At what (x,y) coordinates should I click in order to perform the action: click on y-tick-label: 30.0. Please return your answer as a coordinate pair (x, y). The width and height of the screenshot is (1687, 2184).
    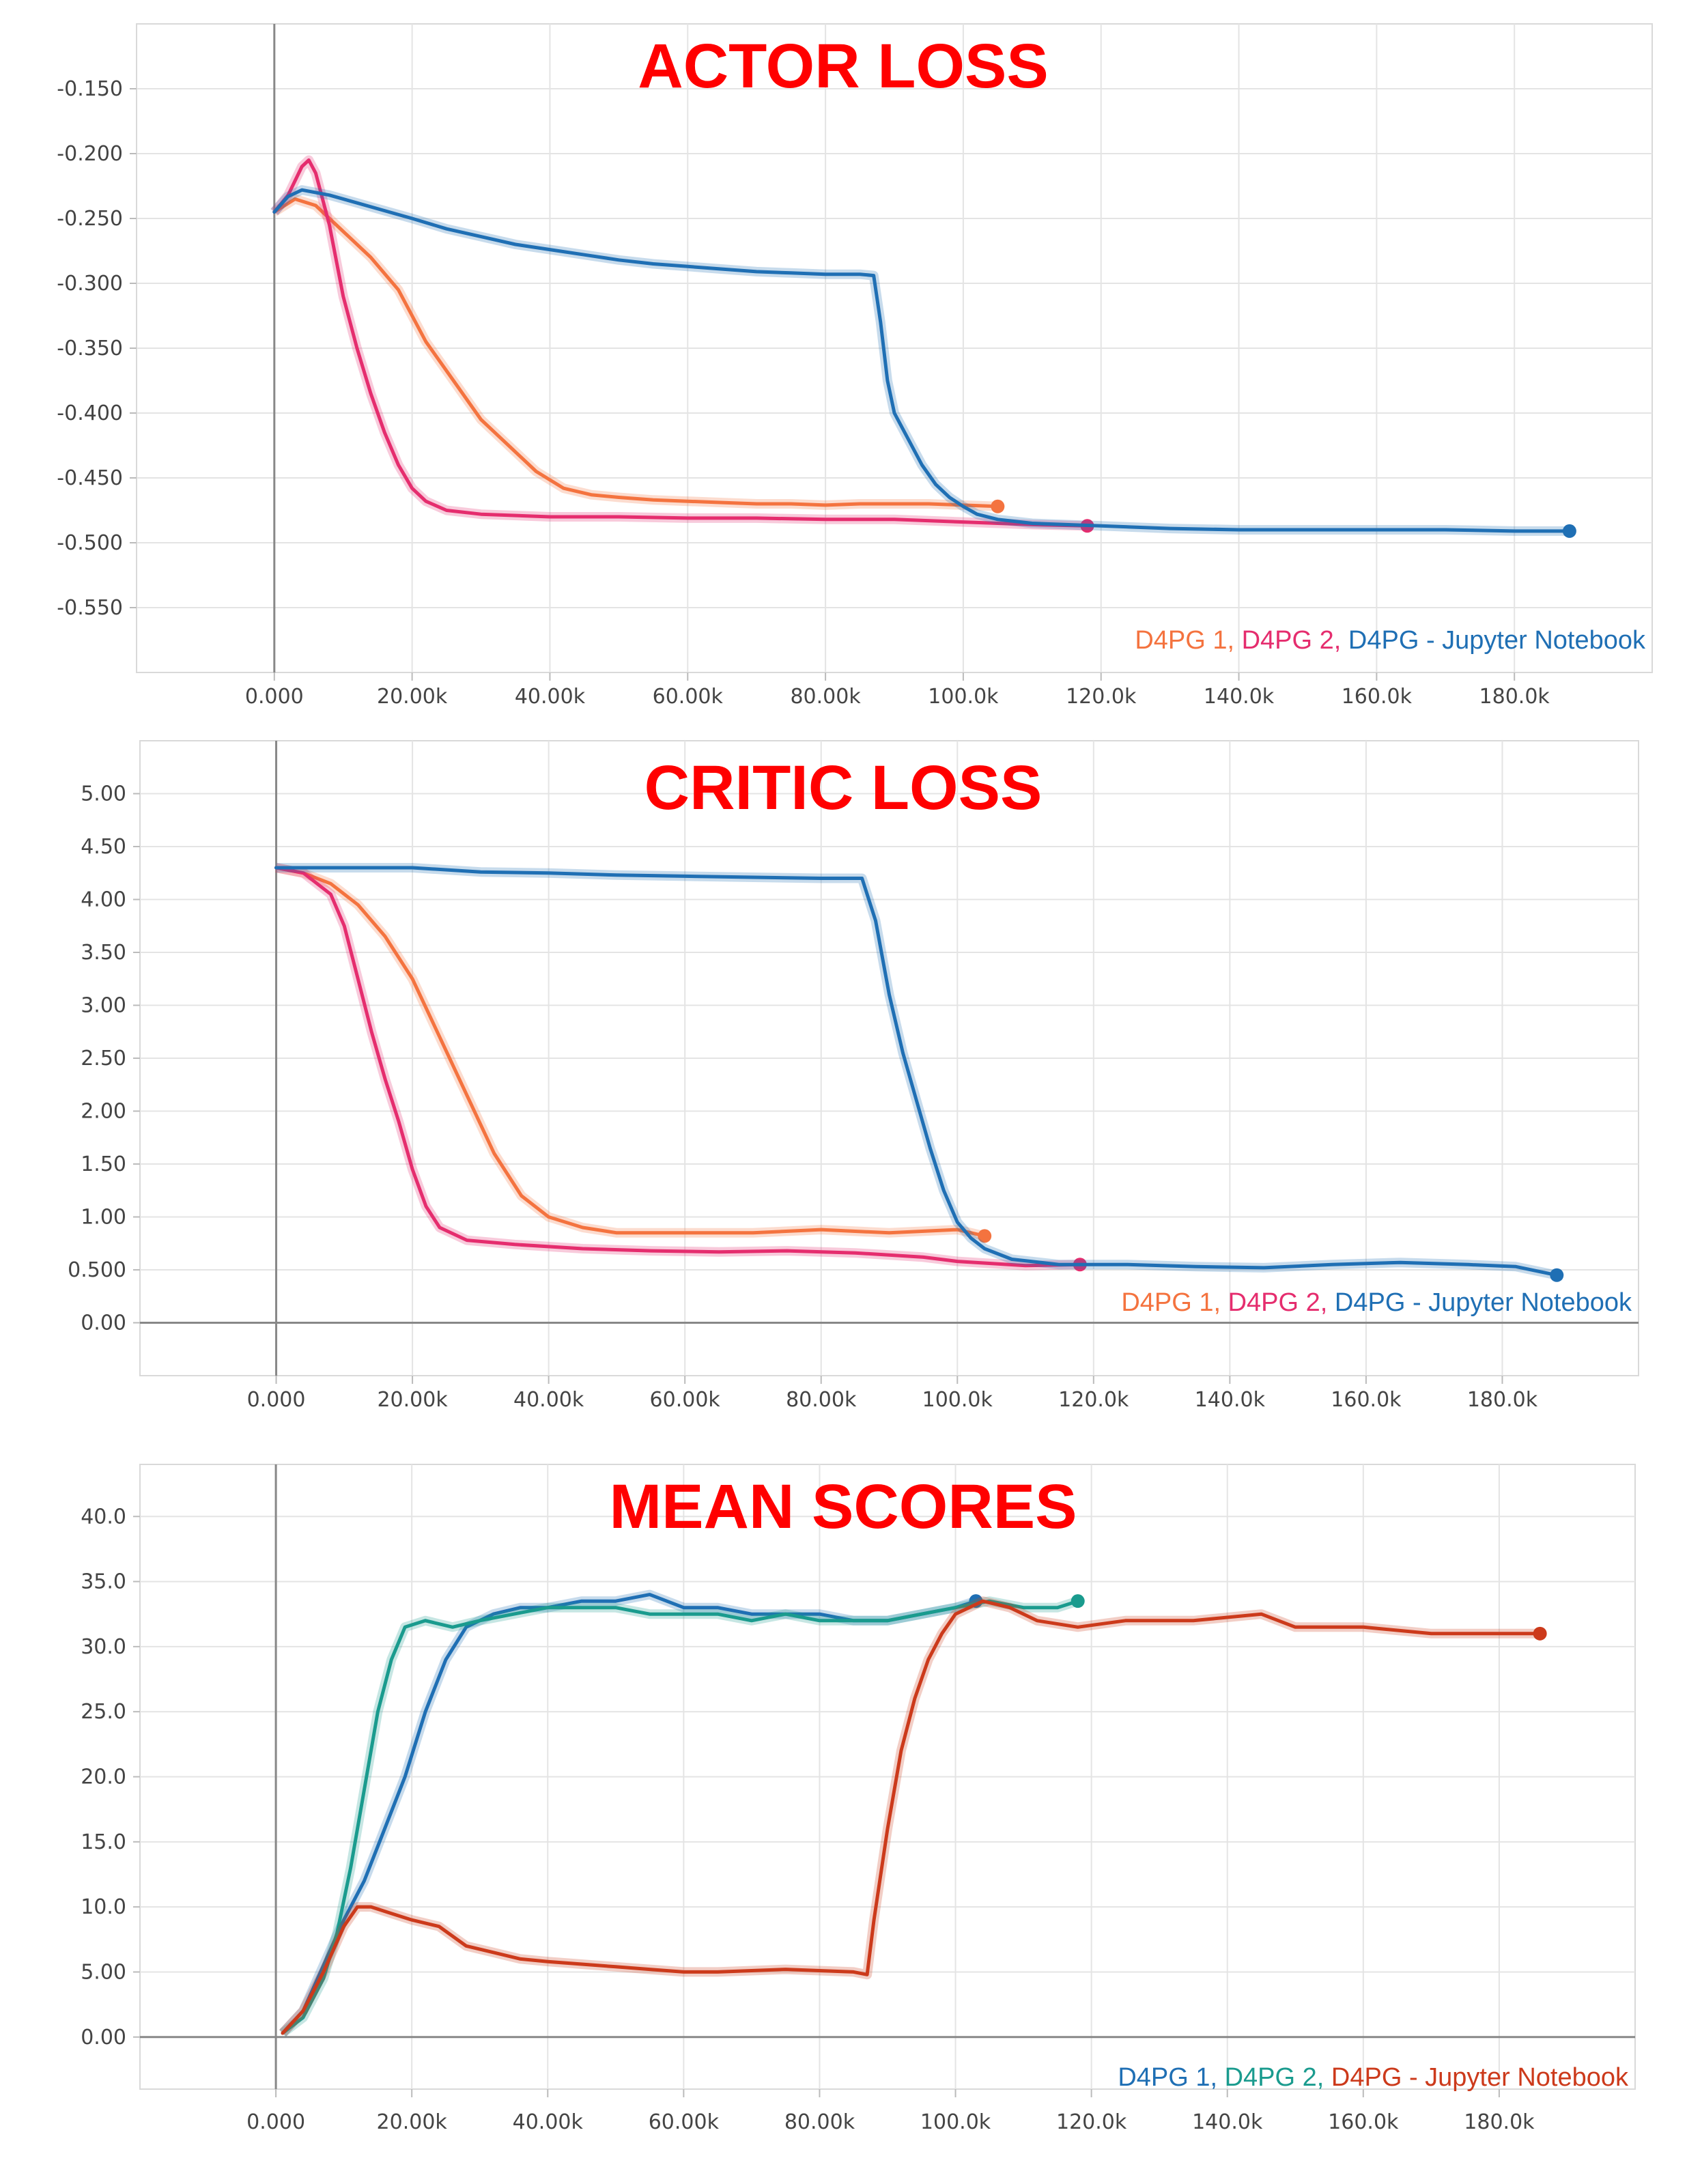
    Looking at the image, I should click on (103, 1647).